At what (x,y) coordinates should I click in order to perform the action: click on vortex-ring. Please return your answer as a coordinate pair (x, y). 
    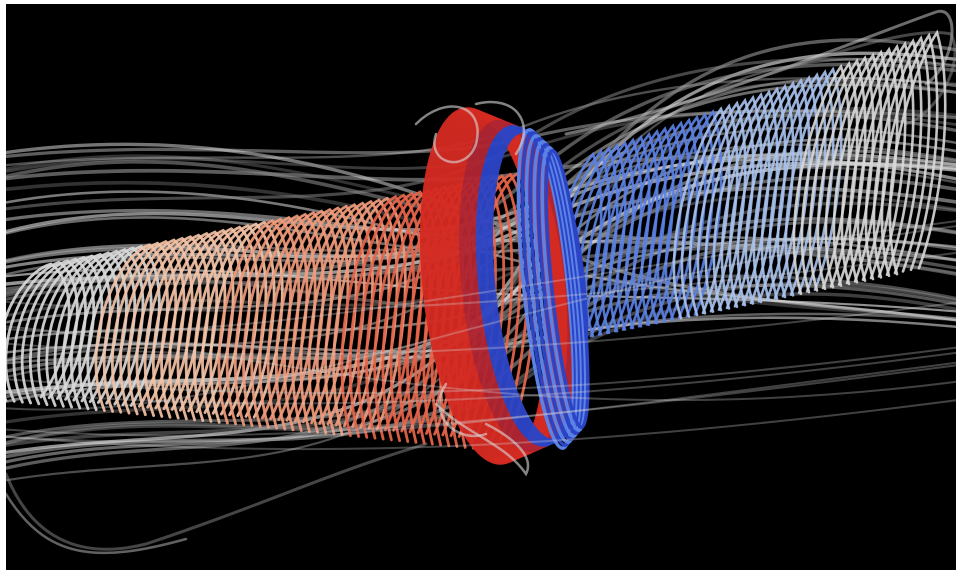
    Looking at the image, I should click on (502, 288).